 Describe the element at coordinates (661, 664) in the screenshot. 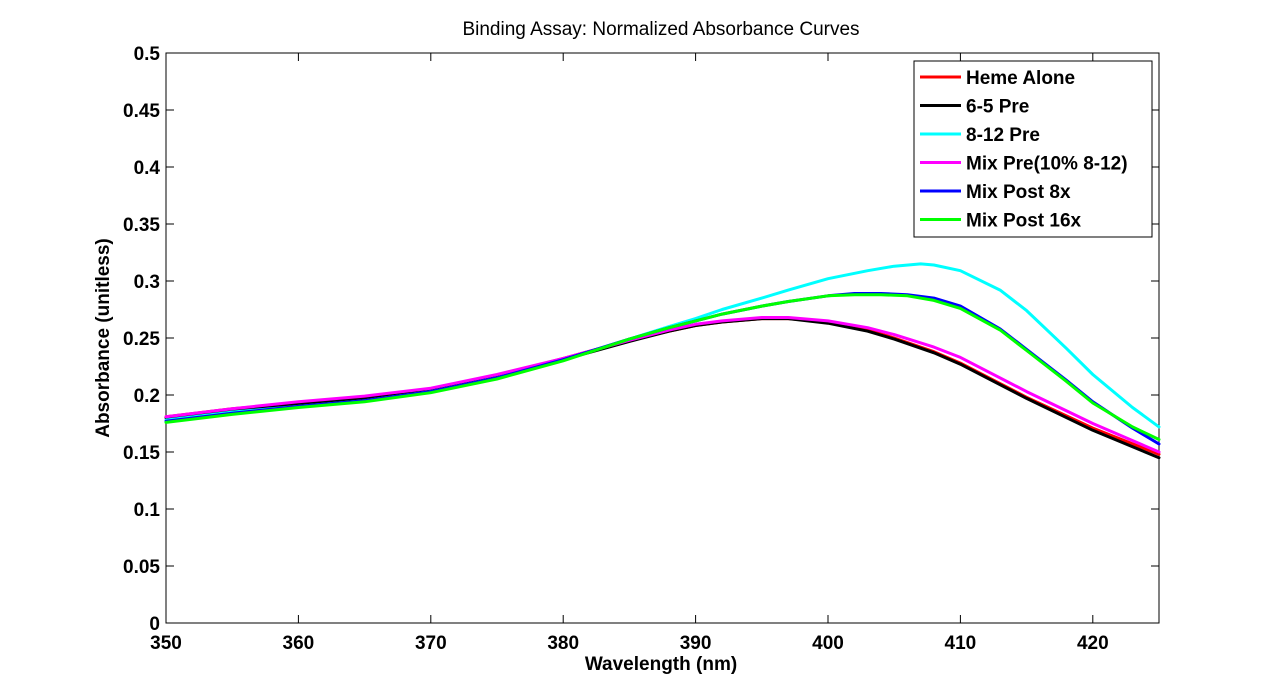

I see `x-axis-label: Wavelength (nm)` at that location.